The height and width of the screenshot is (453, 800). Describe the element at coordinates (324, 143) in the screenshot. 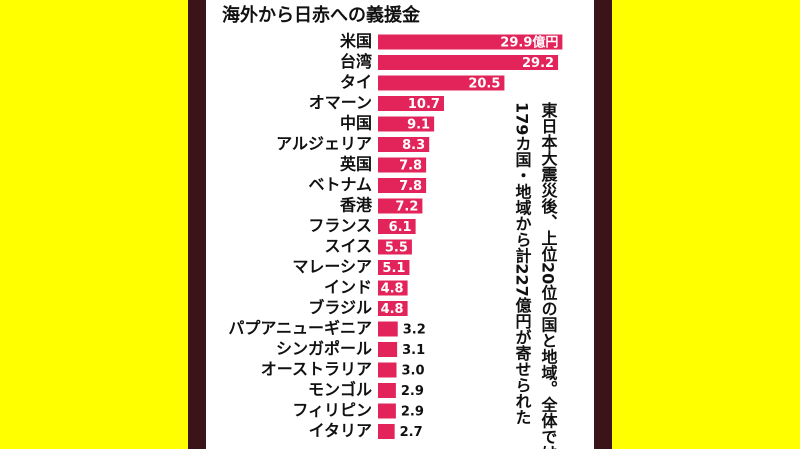

I see `category-label: アルジェリア` at that location.